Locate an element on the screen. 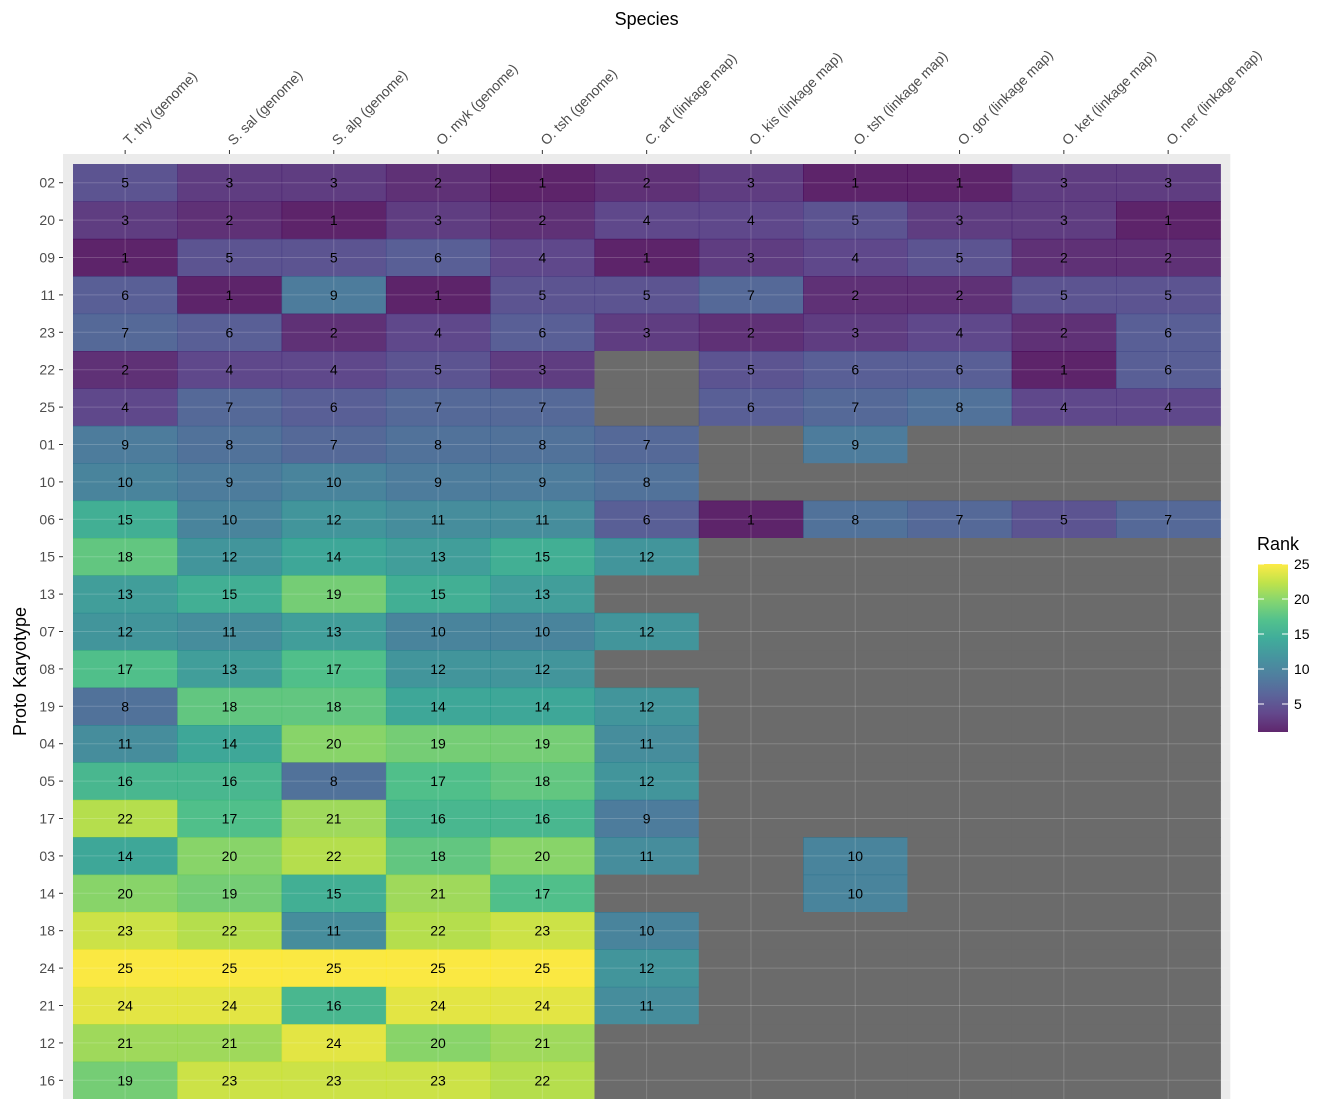 The width and height of the screenshot is (1327, 1099). cell-value-label: 7 is located at coordinates (438, 407).